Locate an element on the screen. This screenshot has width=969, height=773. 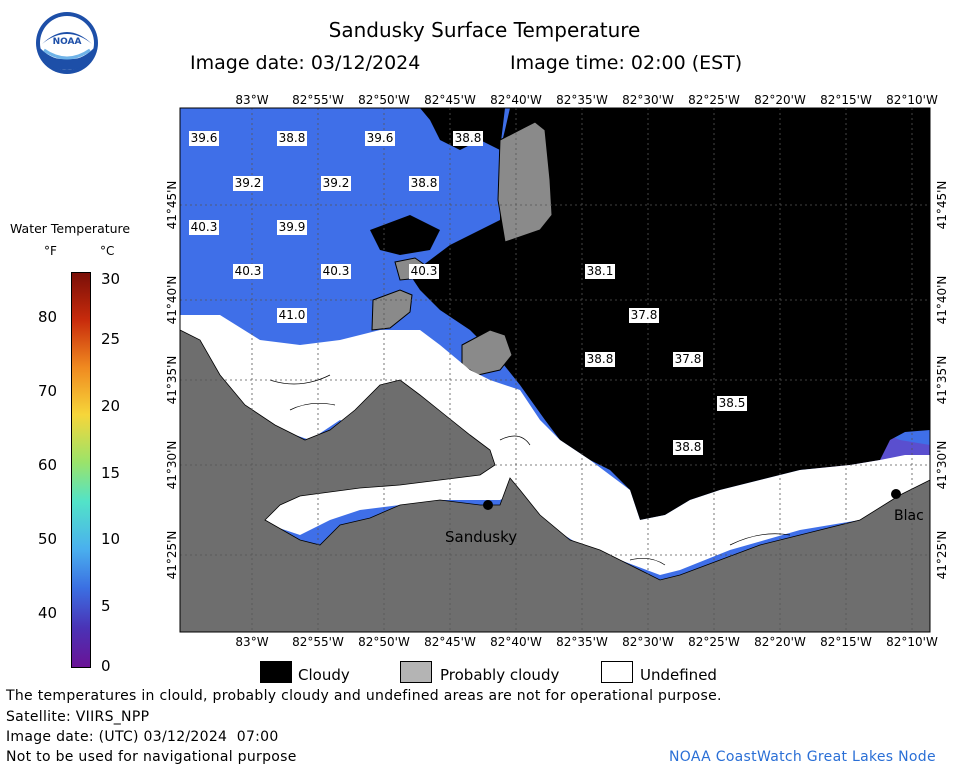
colorbar-tick-c: 0 is located at coordinates (106, 666).